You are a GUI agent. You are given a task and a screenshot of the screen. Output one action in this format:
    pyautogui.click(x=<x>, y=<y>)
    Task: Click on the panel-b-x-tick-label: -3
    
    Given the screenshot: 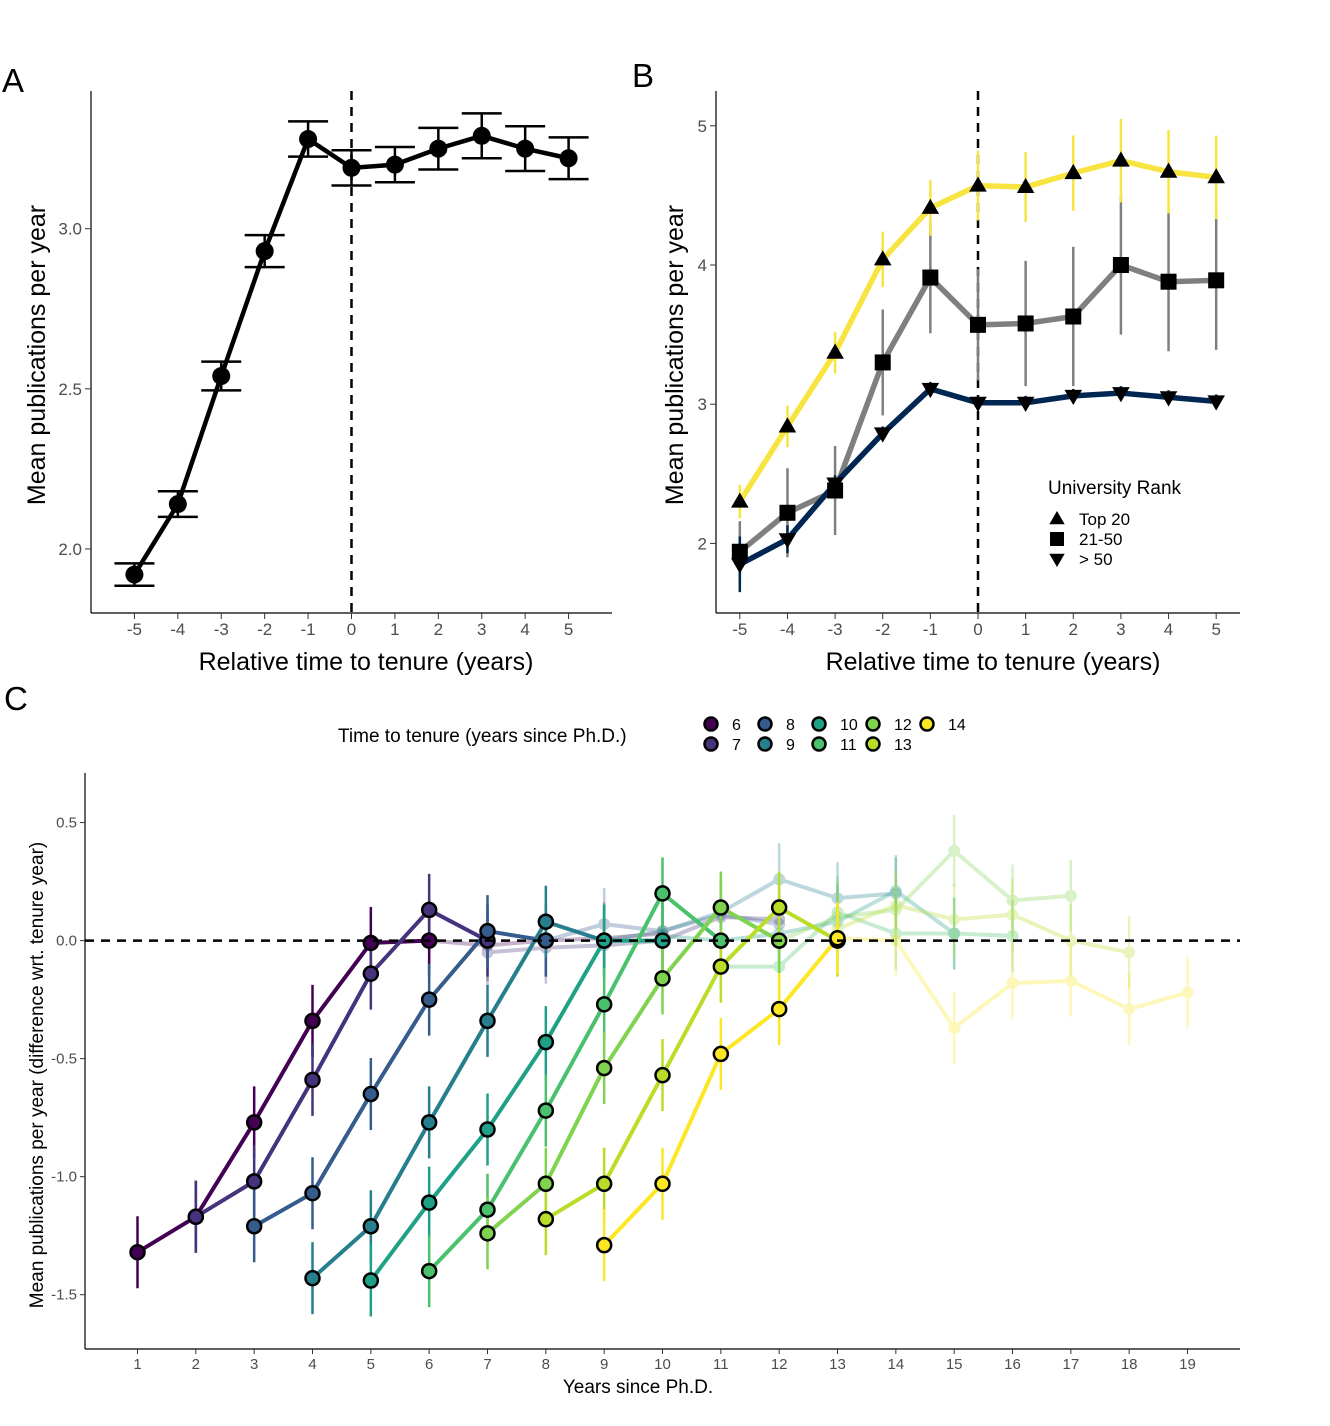 What is the action you would take?
    pyautogui.click(x=835, y=629)
    